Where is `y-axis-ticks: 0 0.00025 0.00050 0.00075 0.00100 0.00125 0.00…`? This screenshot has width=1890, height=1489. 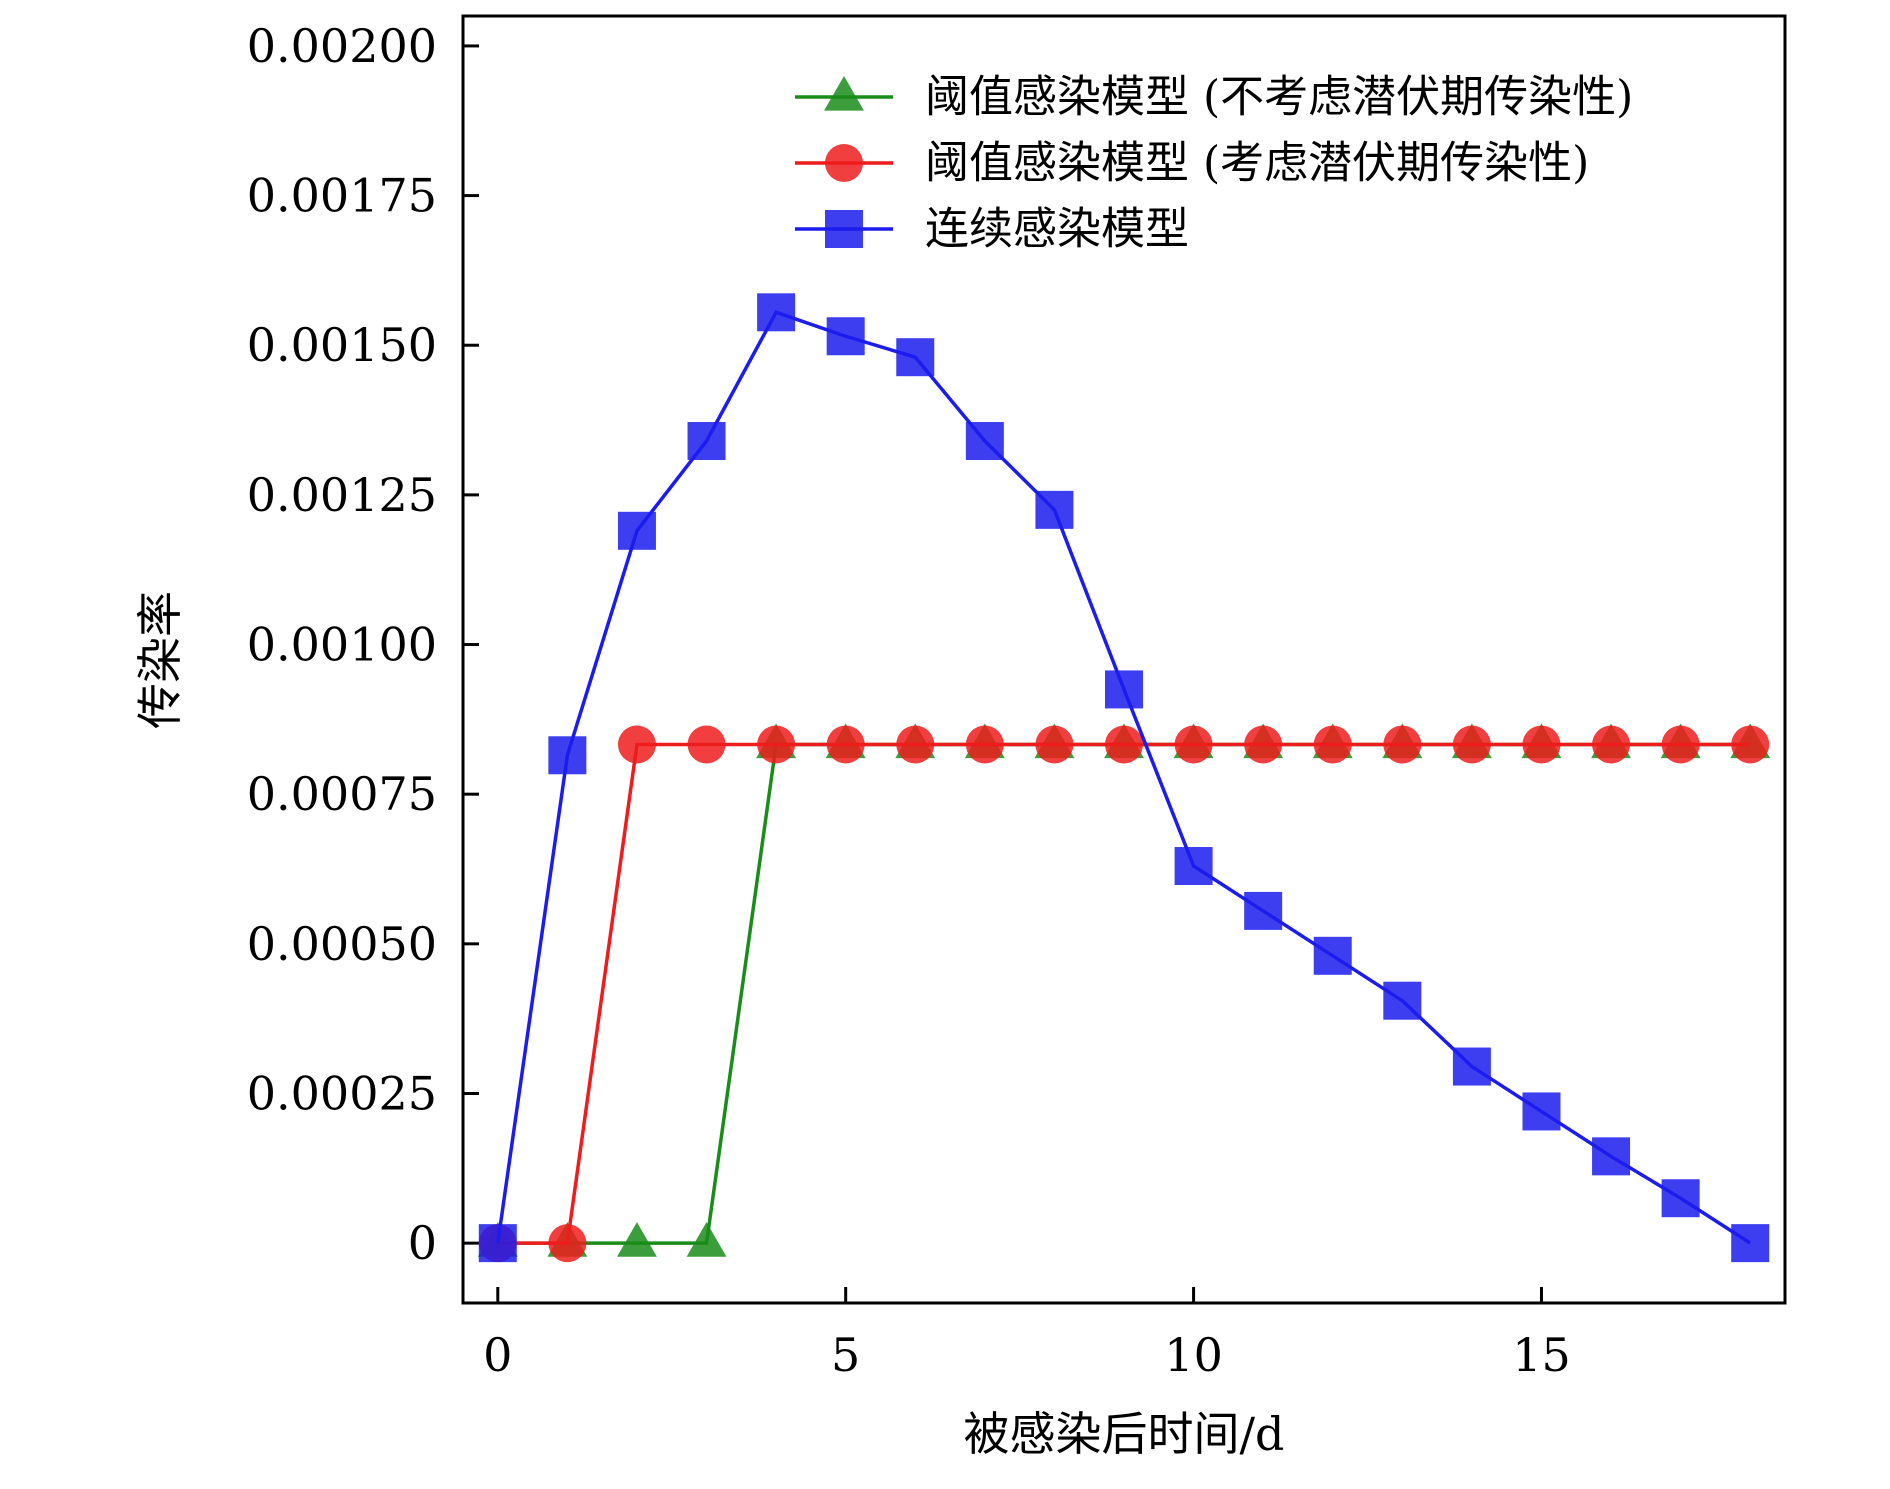 y-axis-ticks: 0 0.00025 0.00050 0.00075 0.00100 0.00125 0.00… is located at coordinates (363, 644).